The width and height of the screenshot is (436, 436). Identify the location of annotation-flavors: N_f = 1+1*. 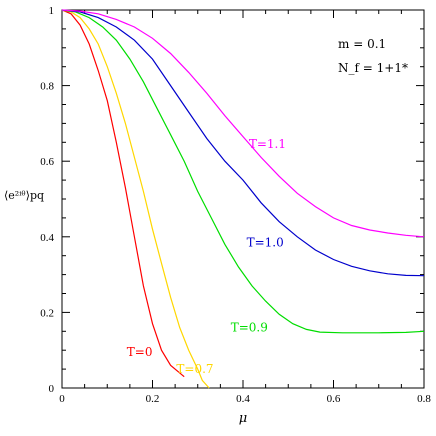
(373, 68).